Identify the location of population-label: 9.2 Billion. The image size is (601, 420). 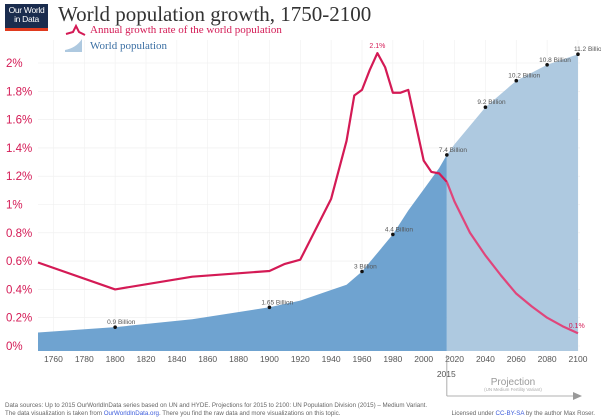
(491, 102).